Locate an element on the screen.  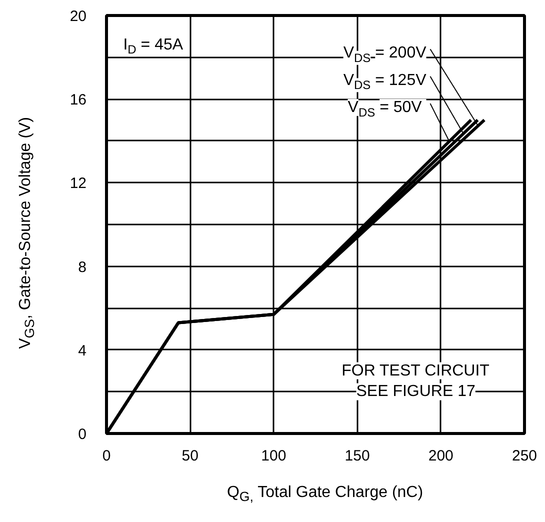
y-tick-label: 20 is located at coordinates (78, 16).